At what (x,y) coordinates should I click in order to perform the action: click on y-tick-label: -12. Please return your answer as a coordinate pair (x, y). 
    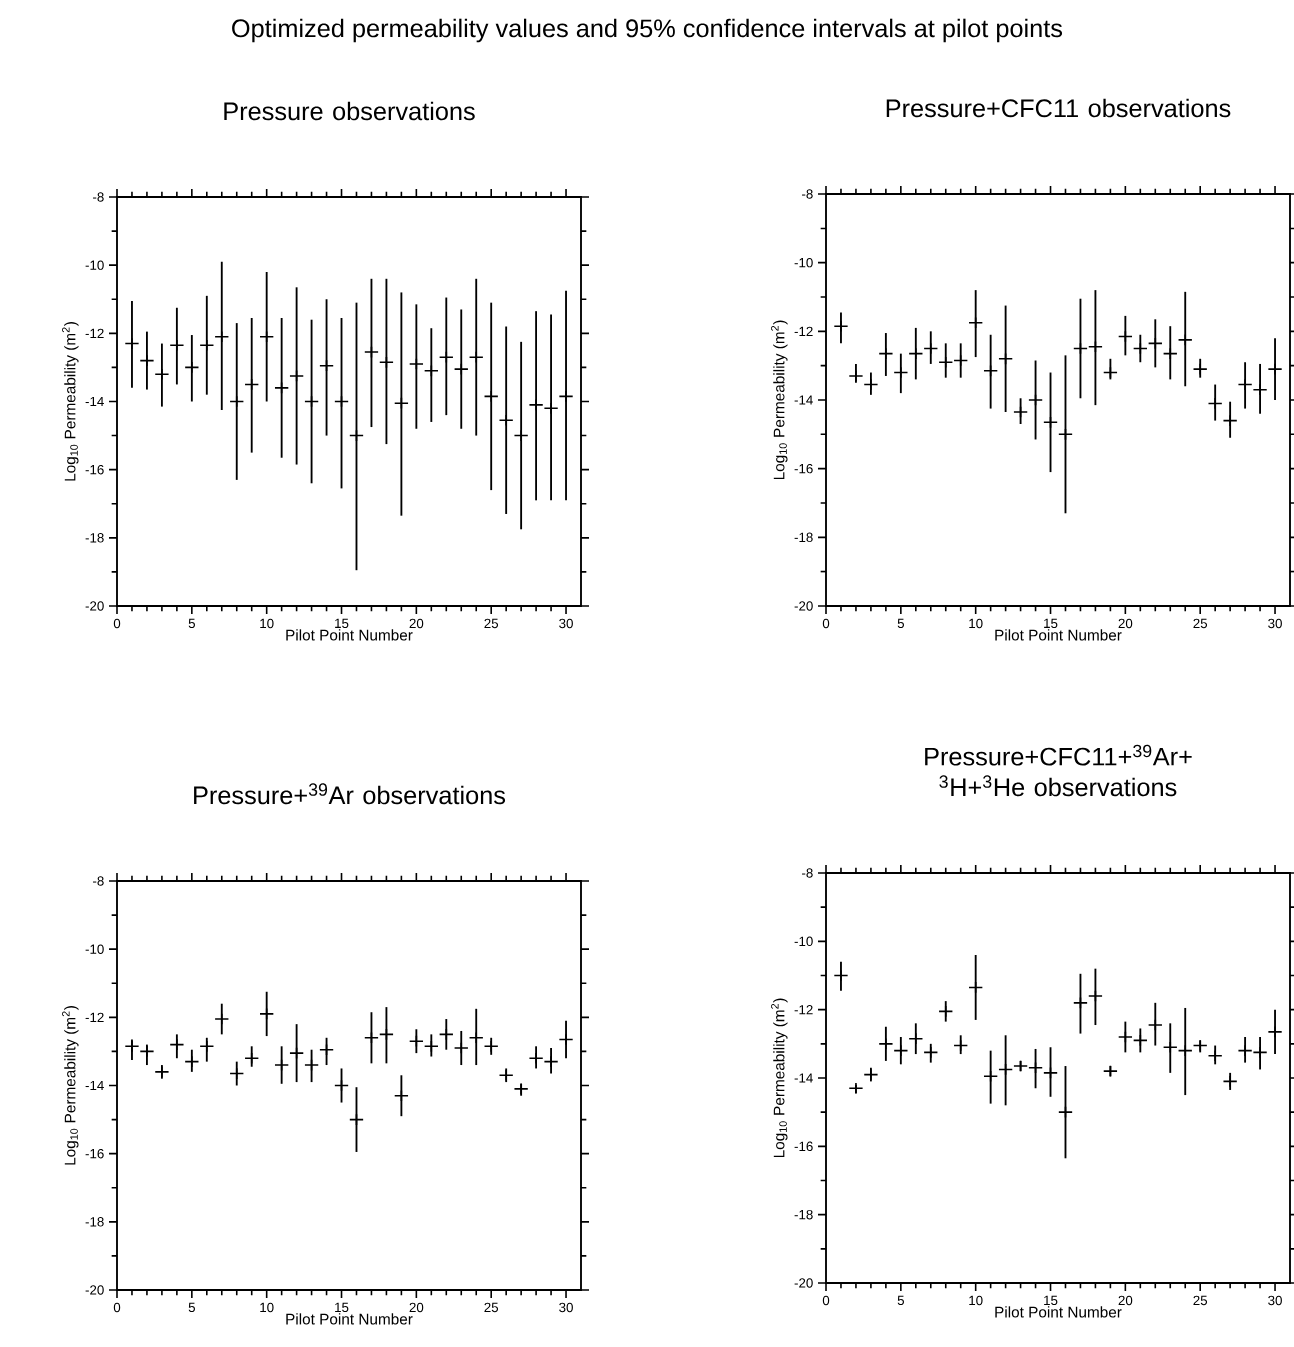
    Looking at the image, I should click on (94, 1017).